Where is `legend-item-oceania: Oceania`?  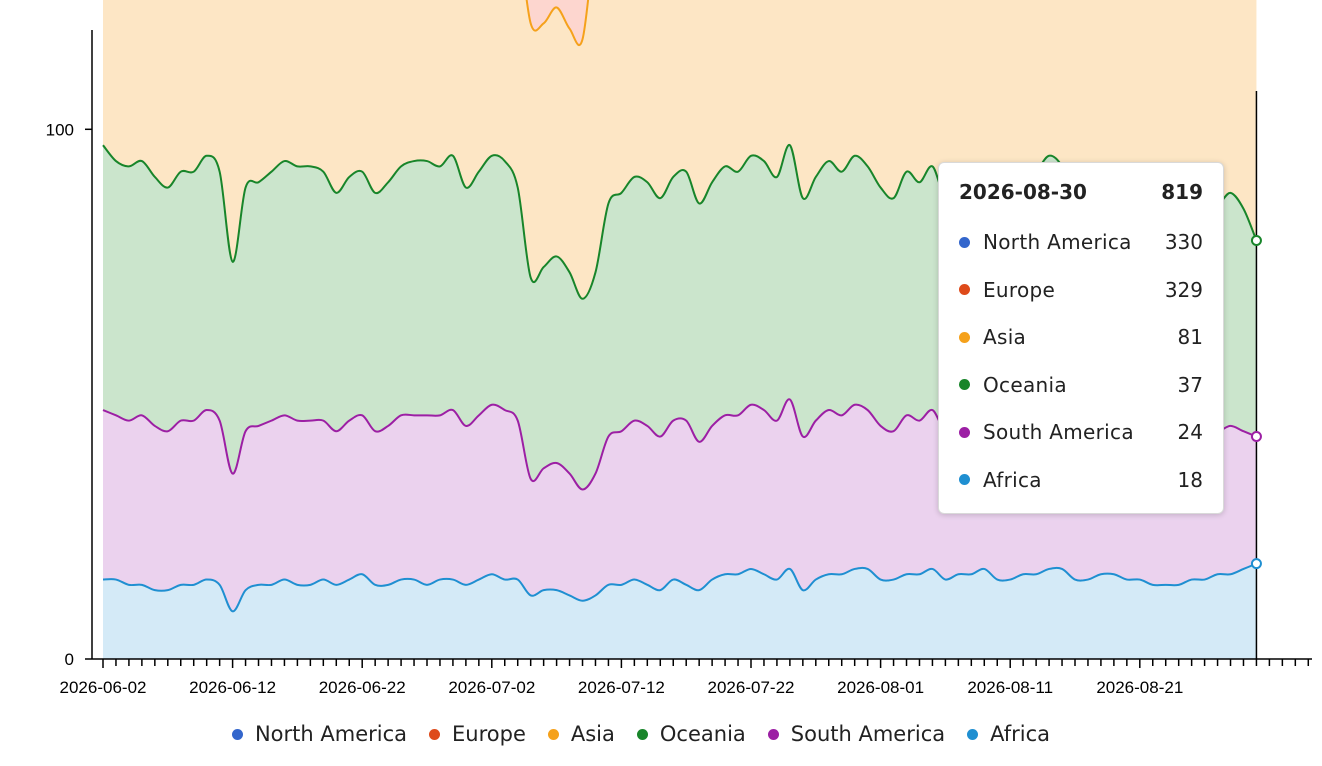 legend-item-oceania: Oceania is located at coordinates (691, 734).